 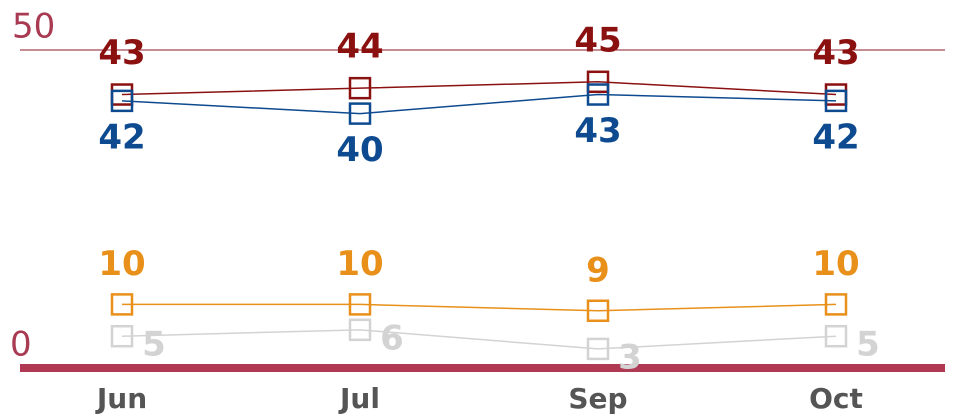 I want to click on data-label: 40, so click(x=359, y=150).